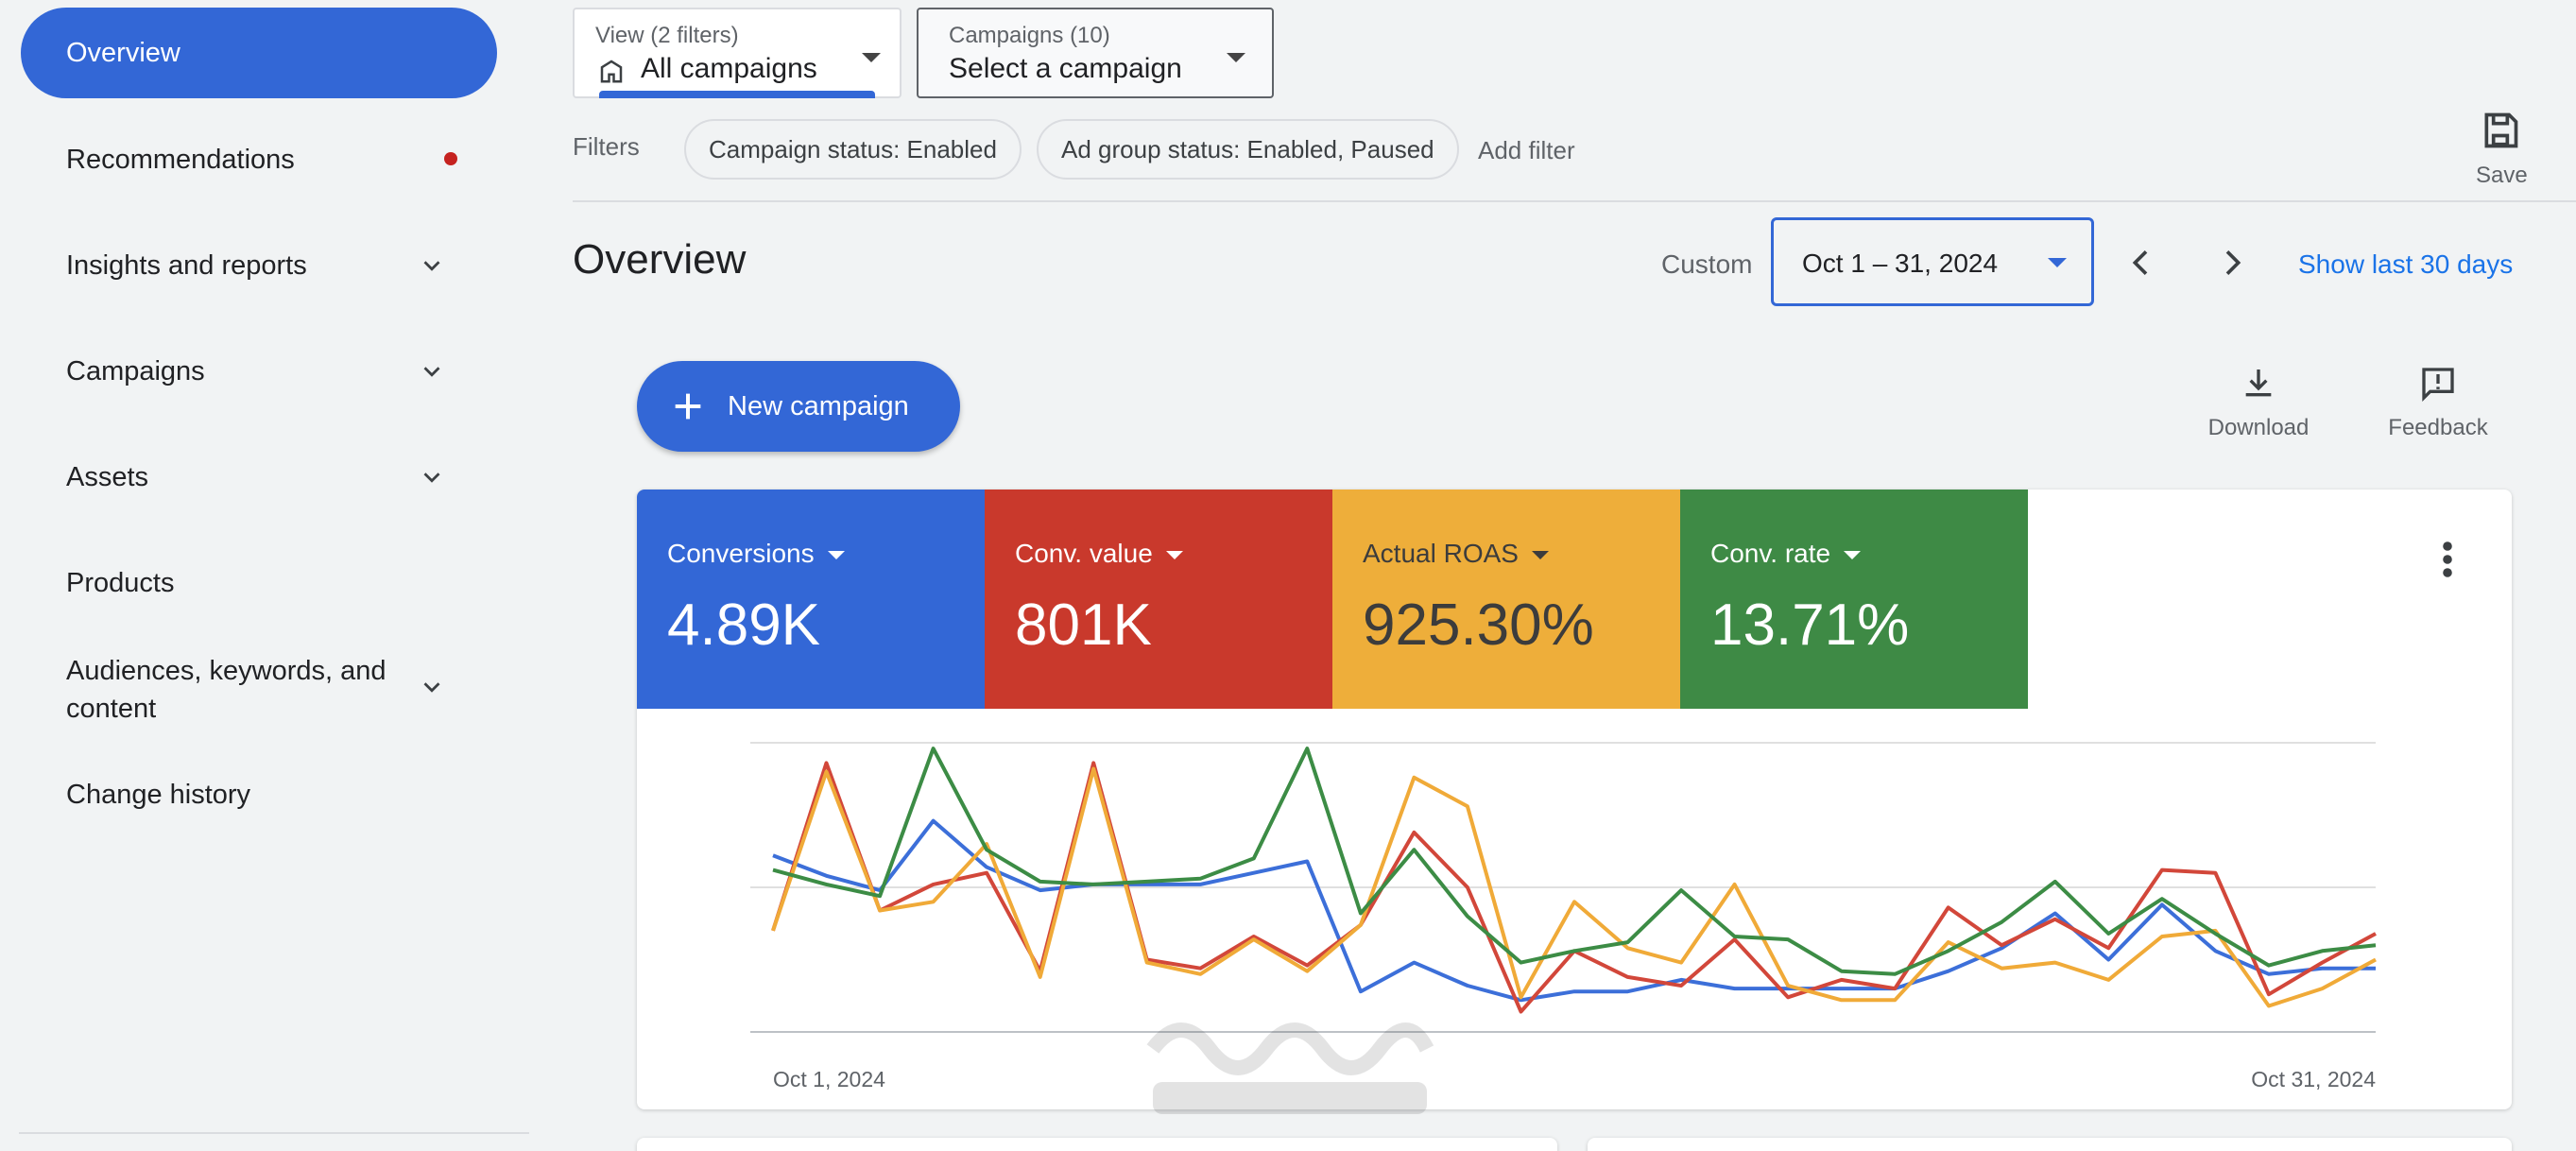 The height and width of the screenshot is (1151, 2576). Describe the element at coordinates (450, 159) in the screenshot. I see `notification-dot` at that location.